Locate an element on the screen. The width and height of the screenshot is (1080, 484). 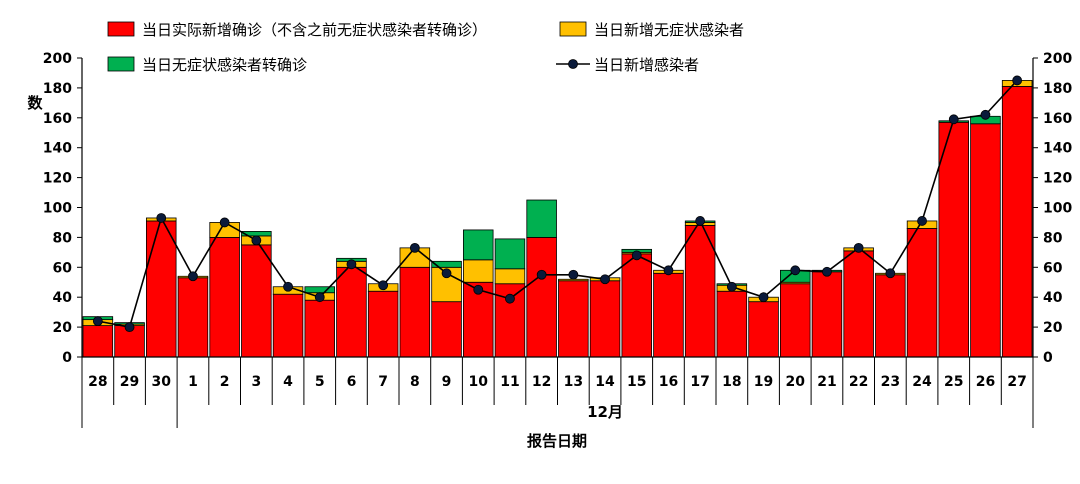
legend-confirmed-swatch is located at coordinates (121, 29).